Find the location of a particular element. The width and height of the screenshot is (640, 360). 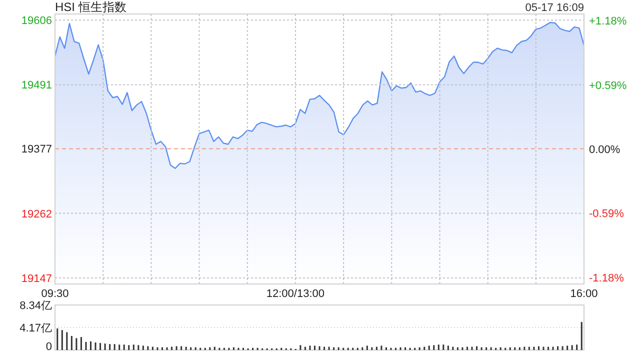

text: 05-17 16:09 is located at coordinates (554, 8).